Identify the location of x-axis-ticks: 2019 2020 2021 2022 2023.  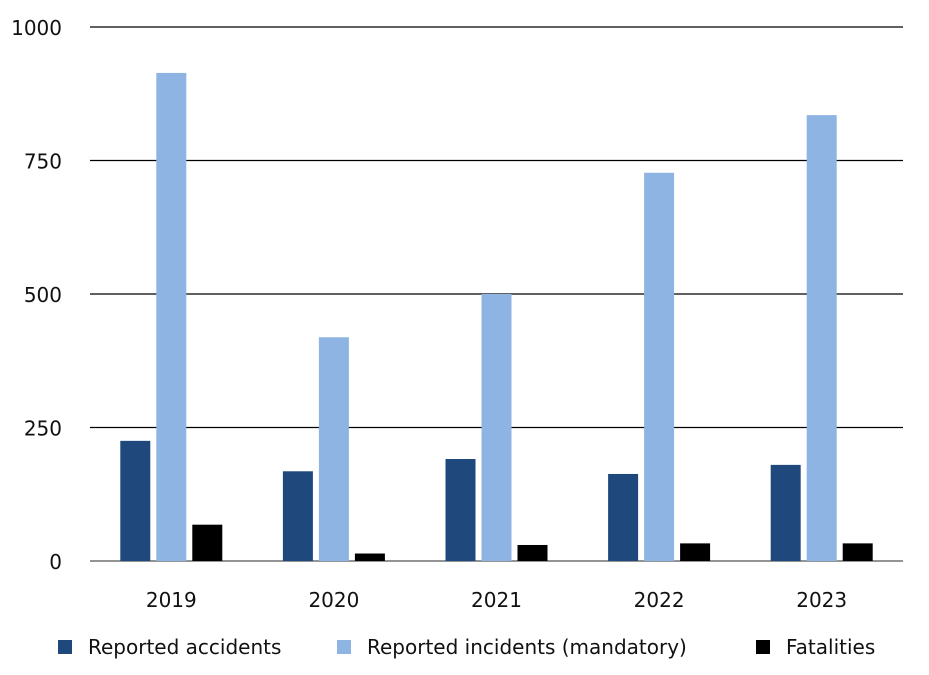
(496, 600).